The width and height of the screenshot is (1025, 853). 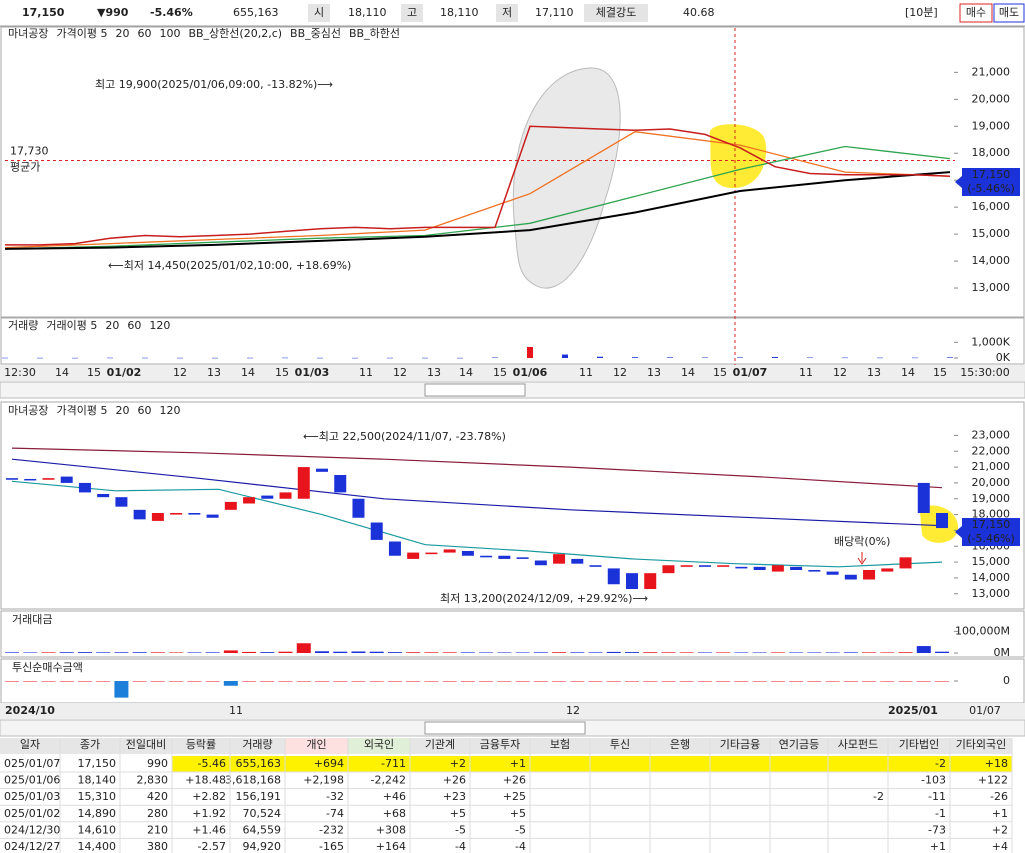 I want to click on y-tick-label: 23,000, so click(x=991, y=434).